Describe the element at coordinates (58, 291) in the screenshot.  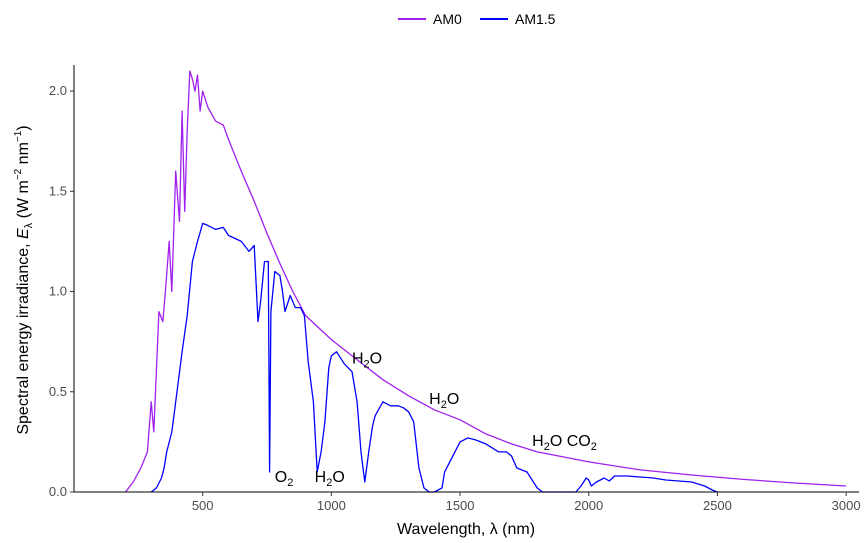
I see `y-tick-label: 1.0` at that location.